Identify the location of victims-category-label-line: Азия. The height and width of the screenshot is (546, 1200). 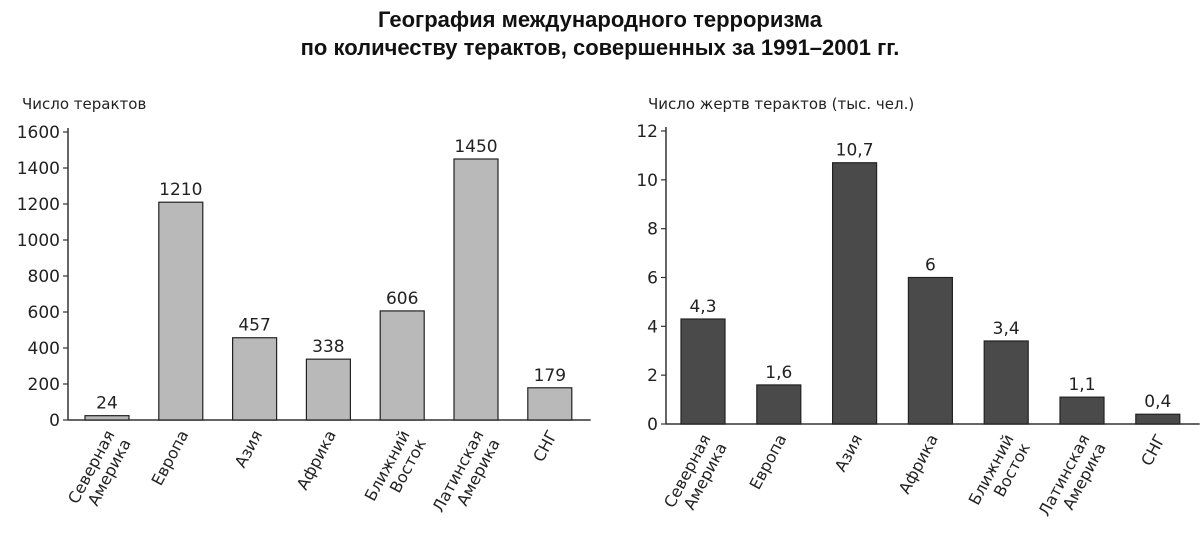
(848, 453).